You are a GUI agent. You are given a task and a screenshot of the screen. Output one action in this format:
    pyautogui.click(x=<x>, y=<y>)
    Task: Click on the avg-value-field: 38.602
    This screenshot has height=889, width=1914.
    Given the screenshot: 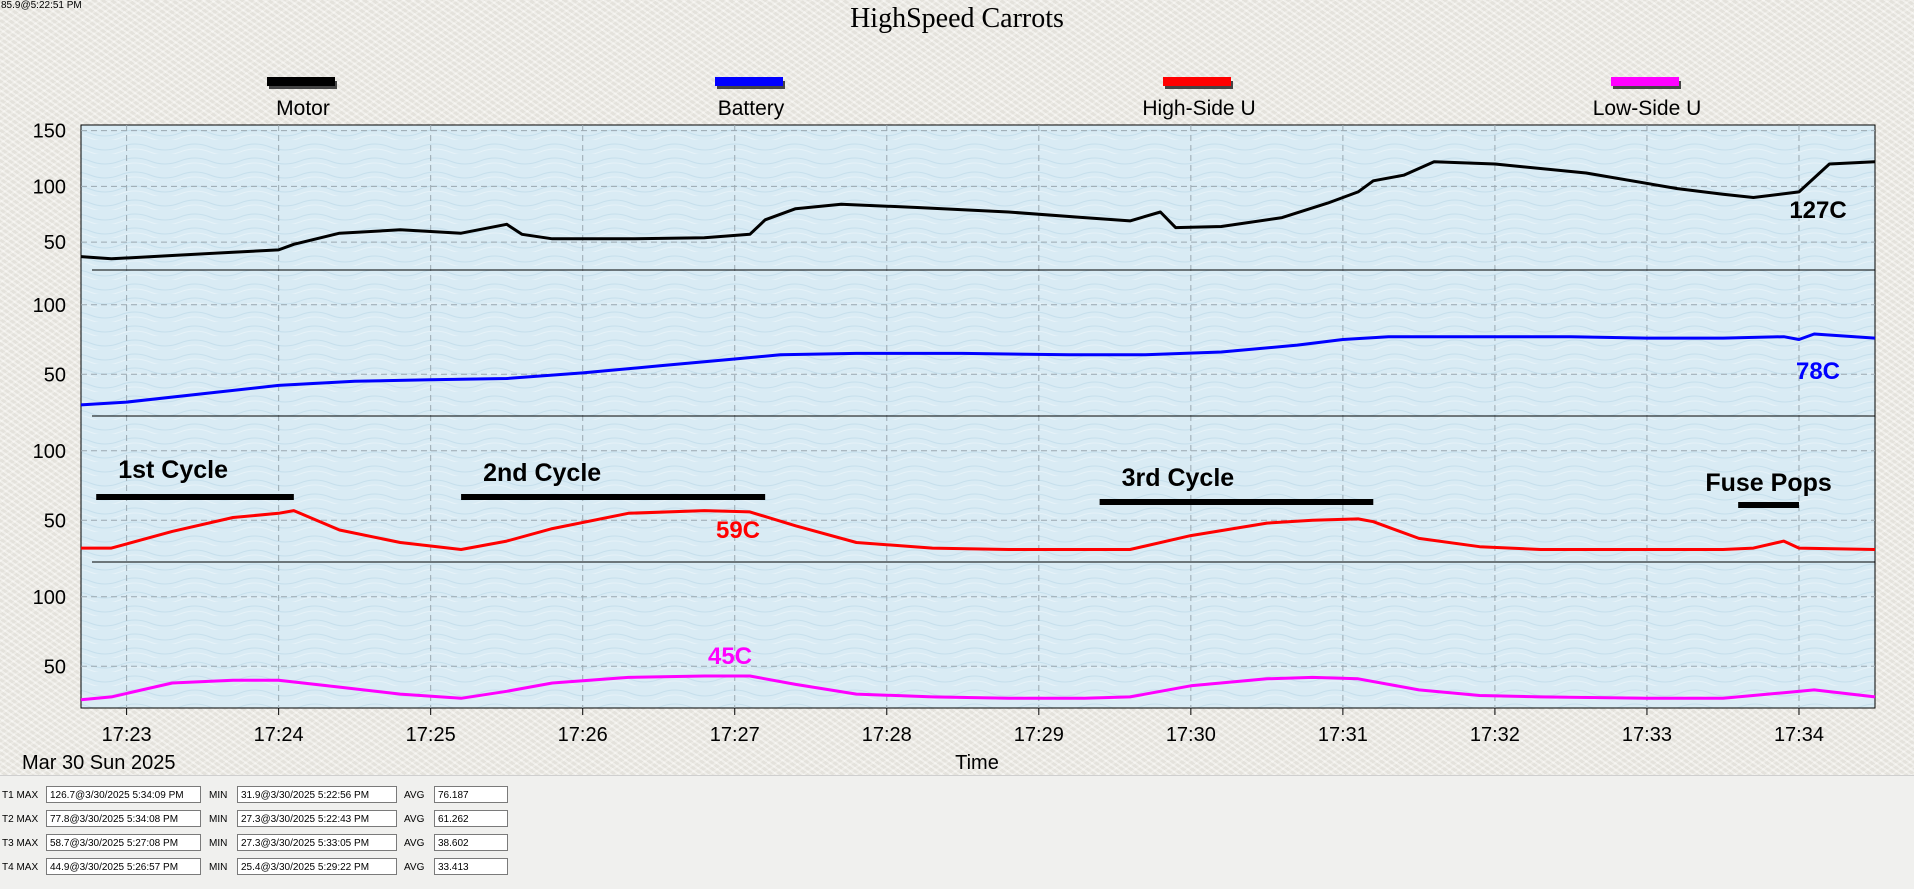 What is the action you would take?
    pyautogui.click(x=471, y=842)
    